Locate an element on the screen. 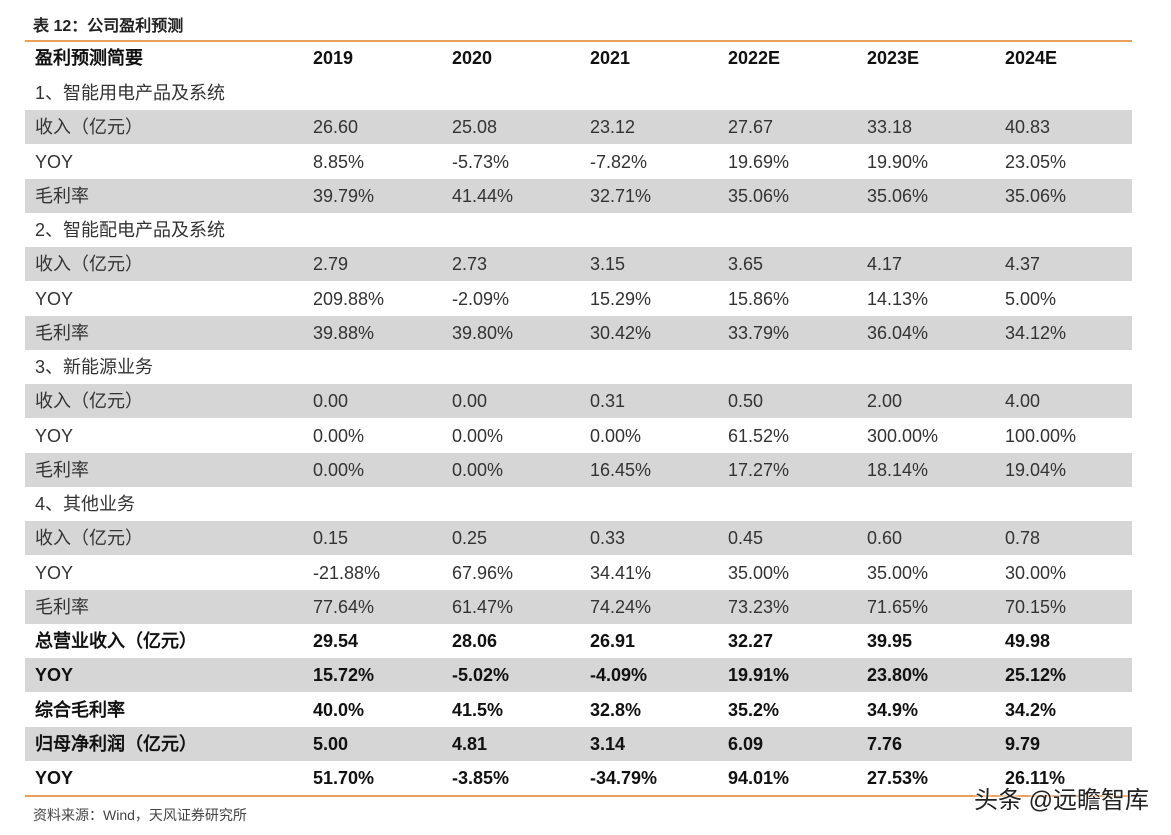 This screenshot has width=1171, height=835. data-row: 毛利率 39.88% 39.80% 30.42% 33.79% 36.04% 34.12% is located at coordinates (578, 332).